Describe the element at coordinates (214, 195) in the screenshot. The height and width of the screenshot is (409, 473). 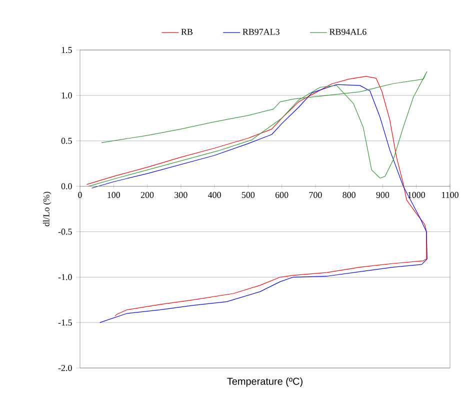
I see `x-tick-label: 400` at that location.